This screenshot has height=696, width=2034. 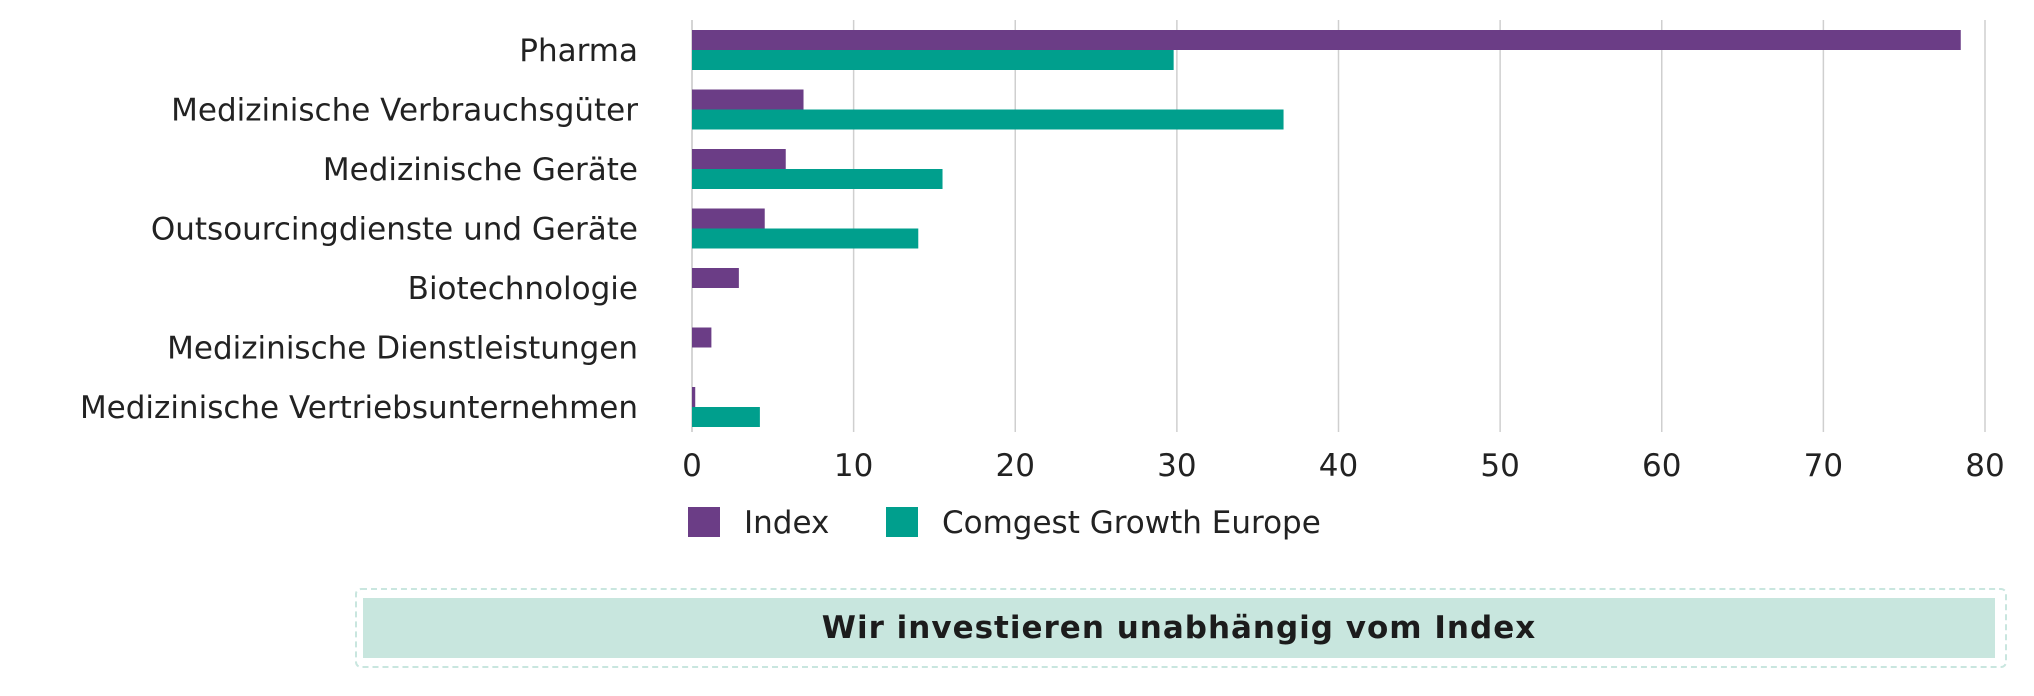 I want to click on category-label: Pharma, so click(x=578, y=51).